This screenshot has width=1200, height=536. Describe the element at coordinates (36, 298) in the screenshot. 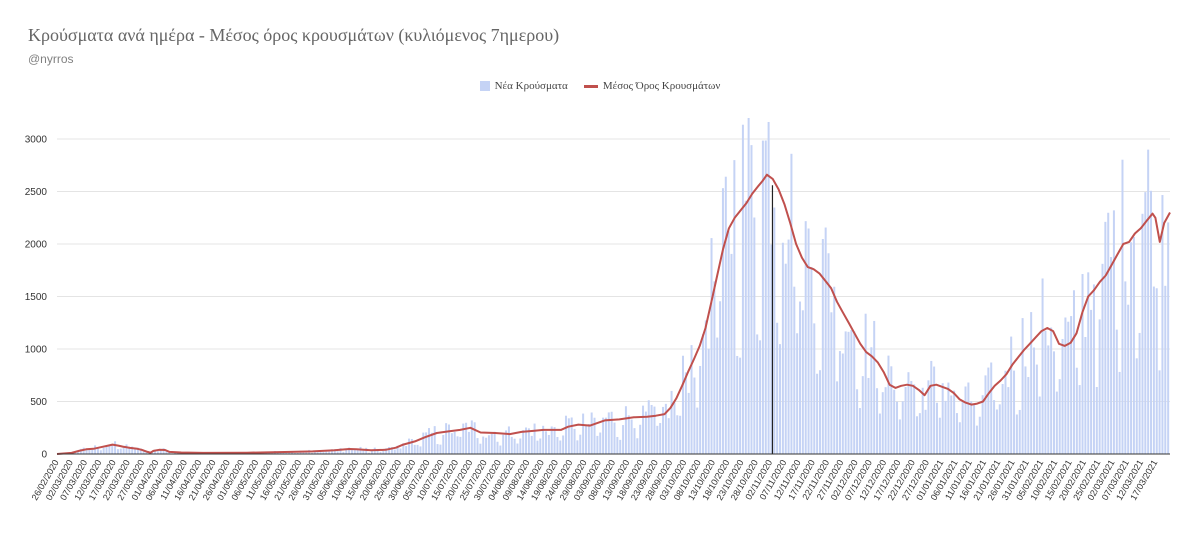

I see `y-axis-ticks: 0 500 1000 1500 2000 2500 3000` at that location.